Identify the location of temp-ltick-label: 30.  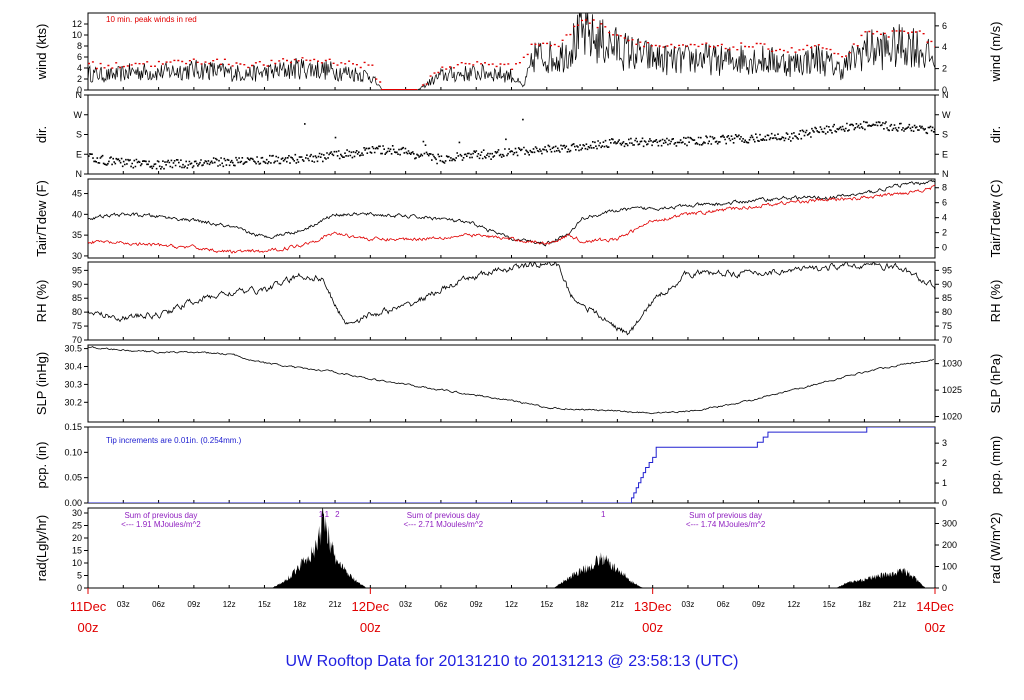
(77, 256).